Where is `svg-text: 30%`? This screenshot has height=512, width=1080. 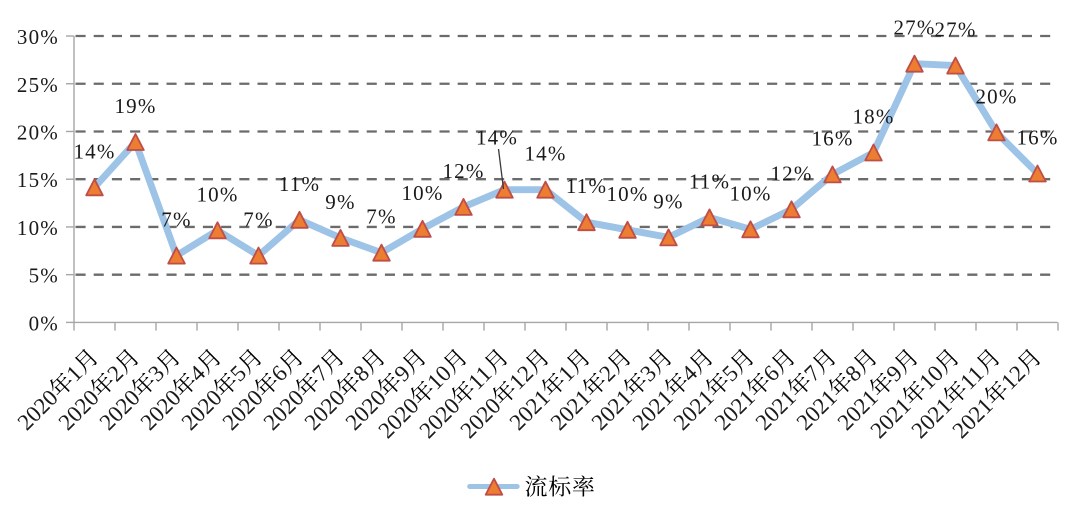
svg-text: 30% is located at coordinates (38, 37).